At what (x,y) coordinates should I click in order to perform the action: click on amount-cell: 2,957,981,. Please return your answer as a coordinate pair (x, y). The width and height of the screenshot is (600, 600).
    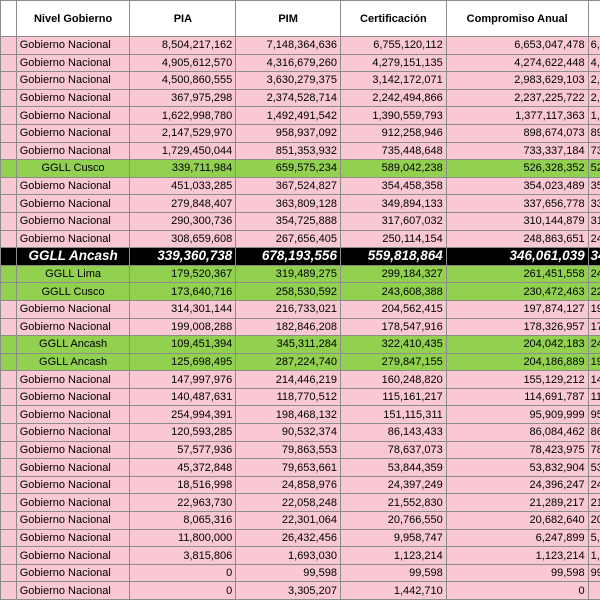
    Looking at the image, I should click on (593, 80).